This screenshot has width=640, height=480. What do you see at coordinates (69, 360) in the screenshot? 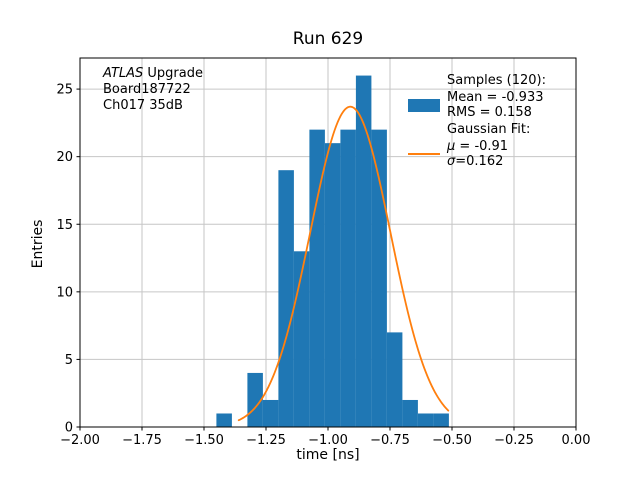
I see `svg-text: 5` at bounding box center [69, 360].